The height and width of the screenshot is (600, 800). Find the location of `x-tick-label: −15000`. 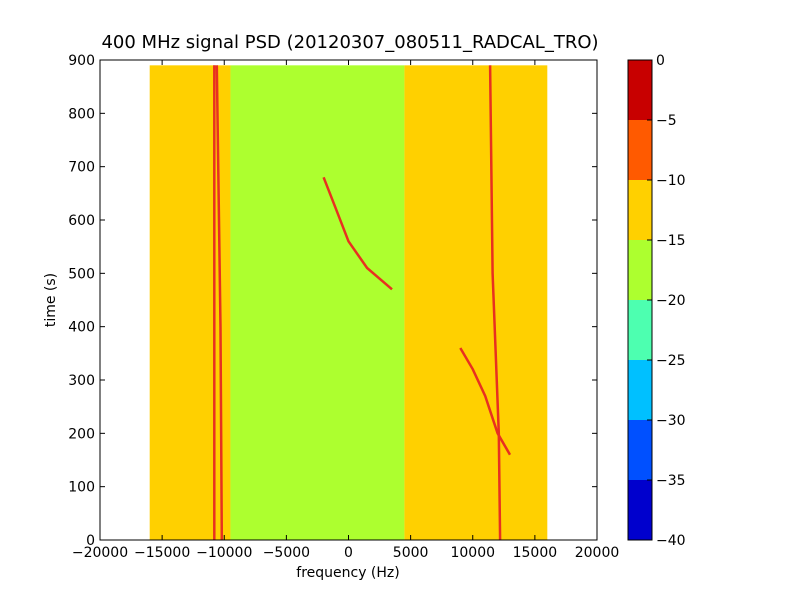

x-tick-label: −15000 is located at coordinates (162, 553).